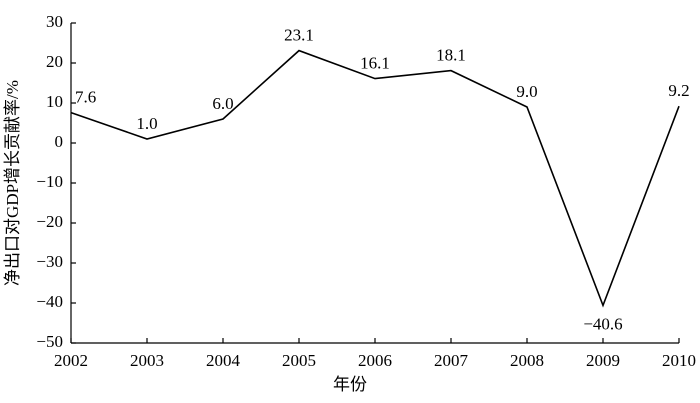 The width and height of the screenshot is (700, 403). What do you see at coordinates (375, 63) in the screenshot?
I see `data-label: 16.1` at bounding box center [375, 63].